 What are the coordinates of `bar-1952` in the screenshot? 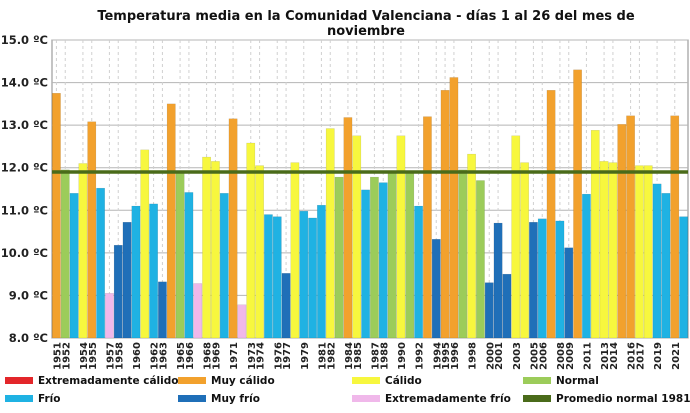 It's located at (65, 254).